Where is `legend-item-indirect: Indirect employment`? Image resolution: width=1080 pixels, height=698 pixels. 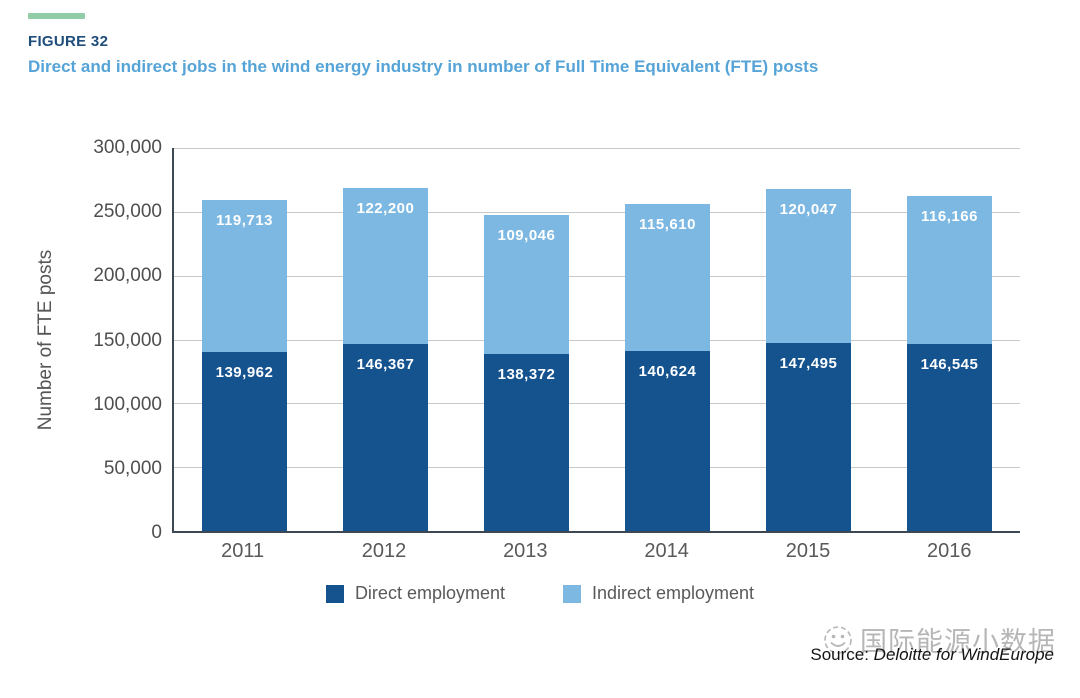 legend-item-indirect: Indirect employment is located at coordinates (658, 593).